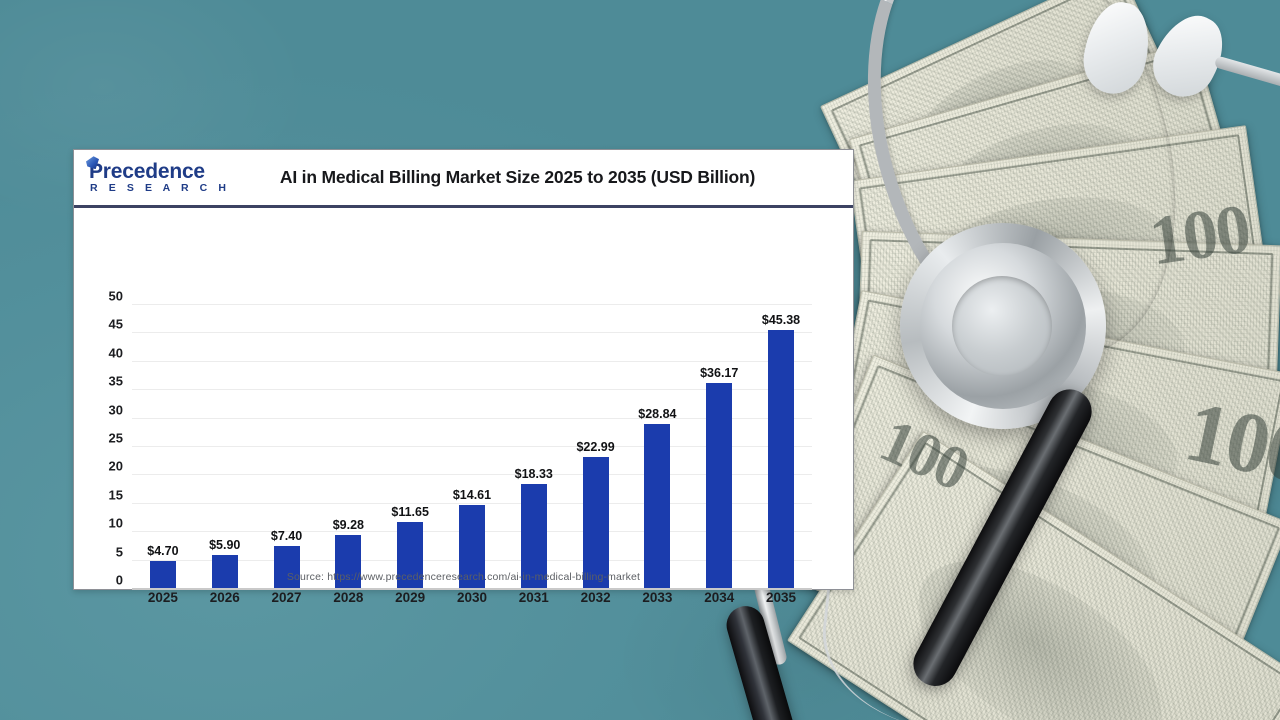  What do you see at coordinates (719, 372) in the screenshot?
I see `bar-value-label: $36.17` at bounding box center [719, 372].